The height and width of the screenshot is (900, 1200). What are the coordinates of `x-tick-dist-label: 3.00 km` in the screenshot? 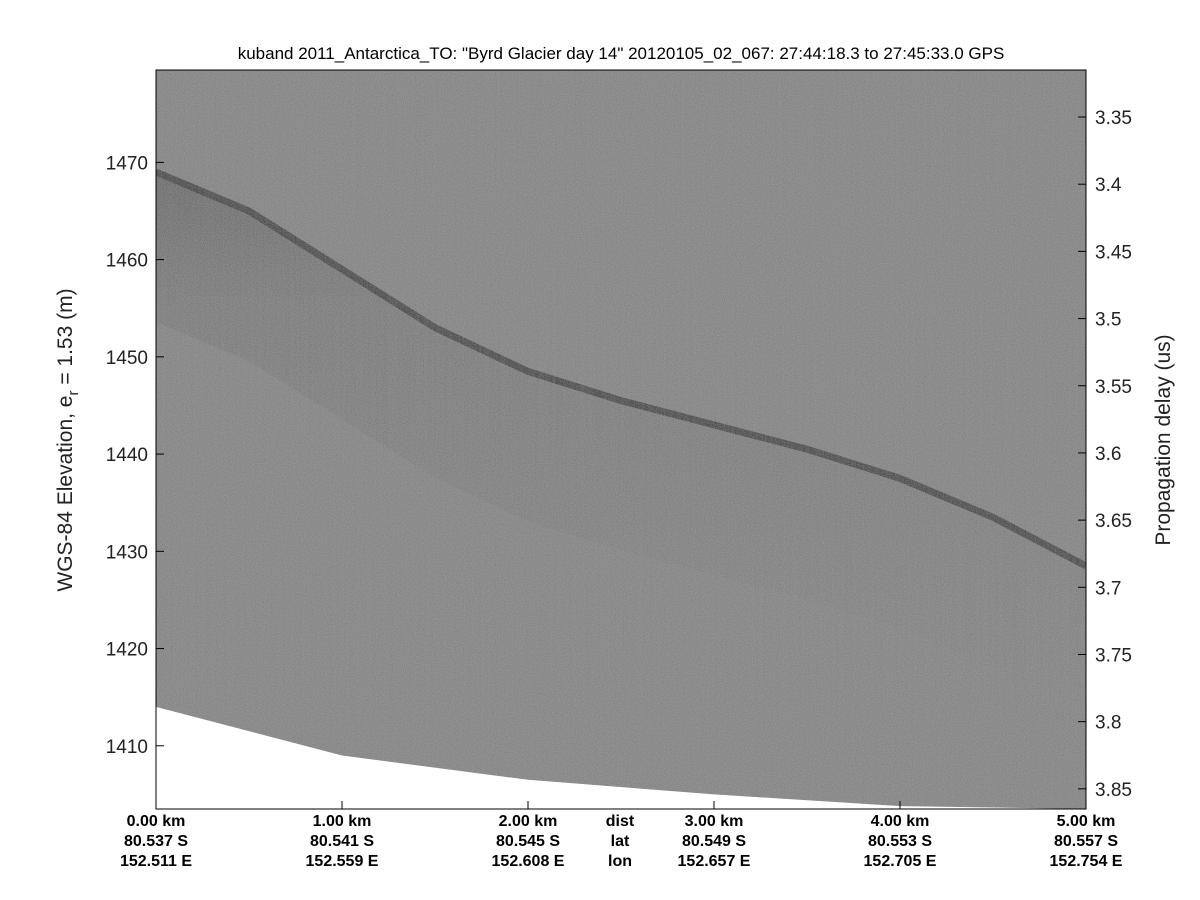 It's located at (714, 821).